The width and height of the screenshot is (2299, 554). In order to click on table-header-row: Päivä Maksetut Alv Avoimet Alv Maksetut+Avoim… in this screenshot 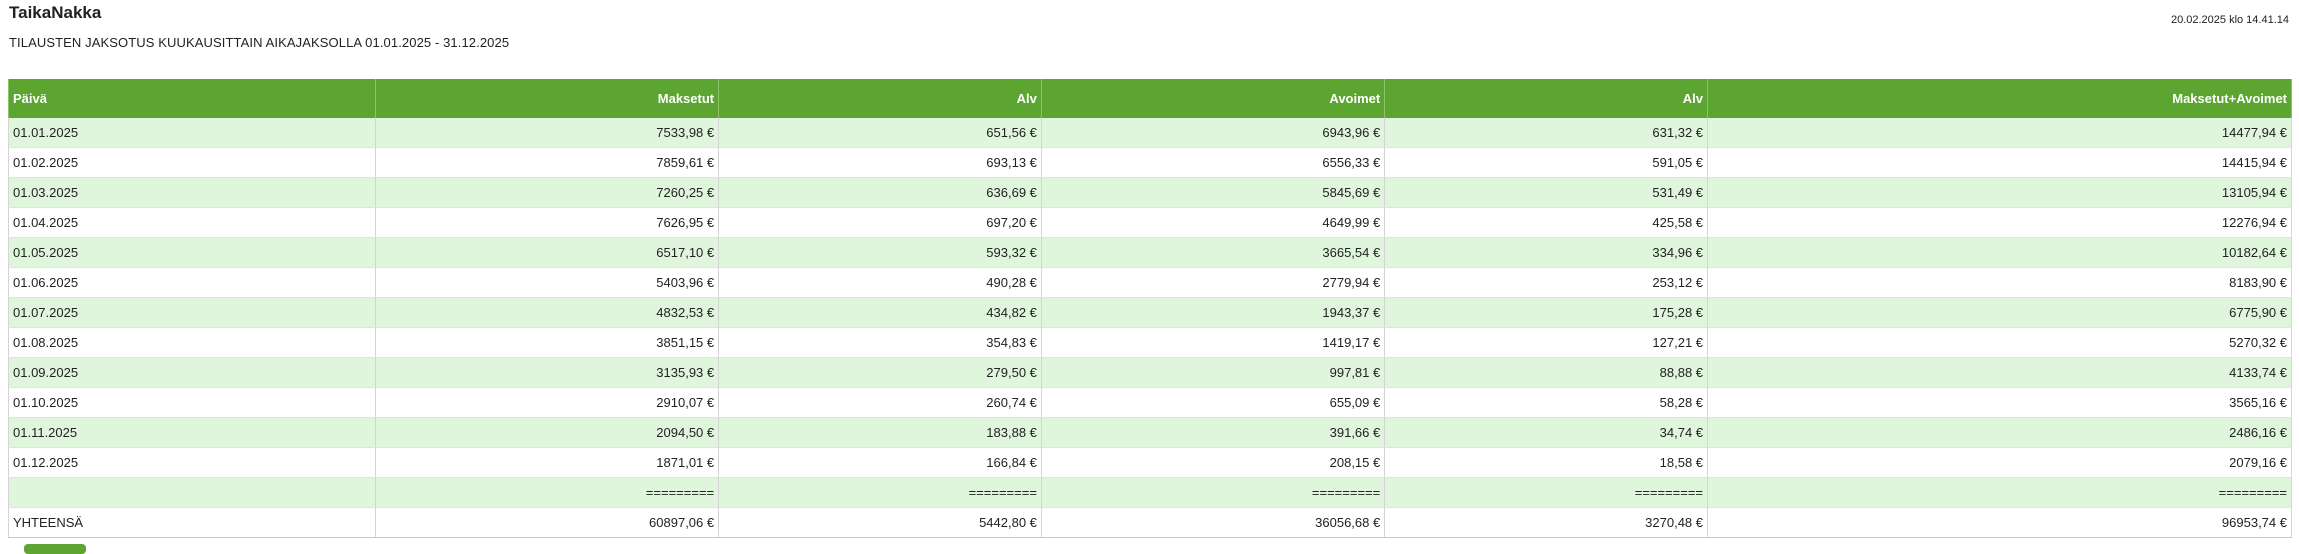, I will do `click(1150, 98)`.